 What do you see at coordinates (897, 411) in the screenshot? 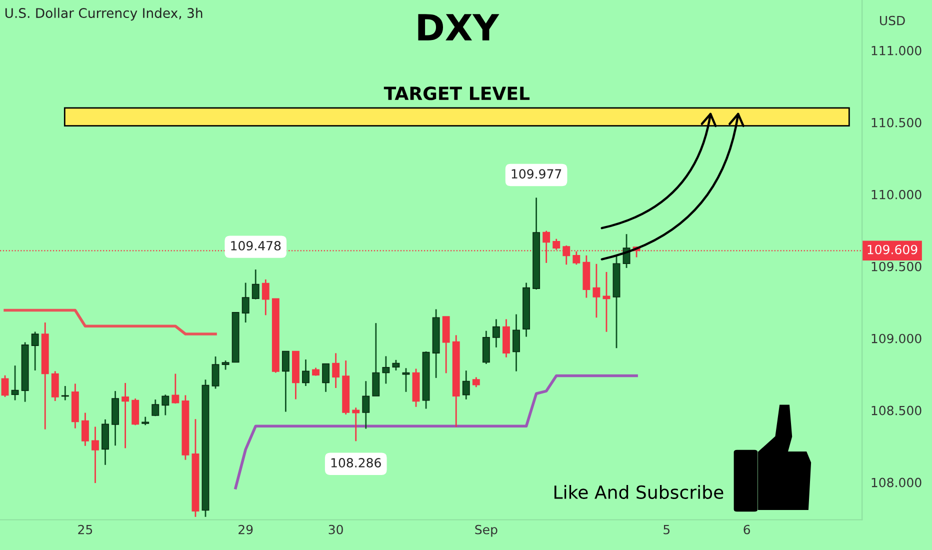
I see `y-tick-label: 108.500` at bounding box center [897, 411].